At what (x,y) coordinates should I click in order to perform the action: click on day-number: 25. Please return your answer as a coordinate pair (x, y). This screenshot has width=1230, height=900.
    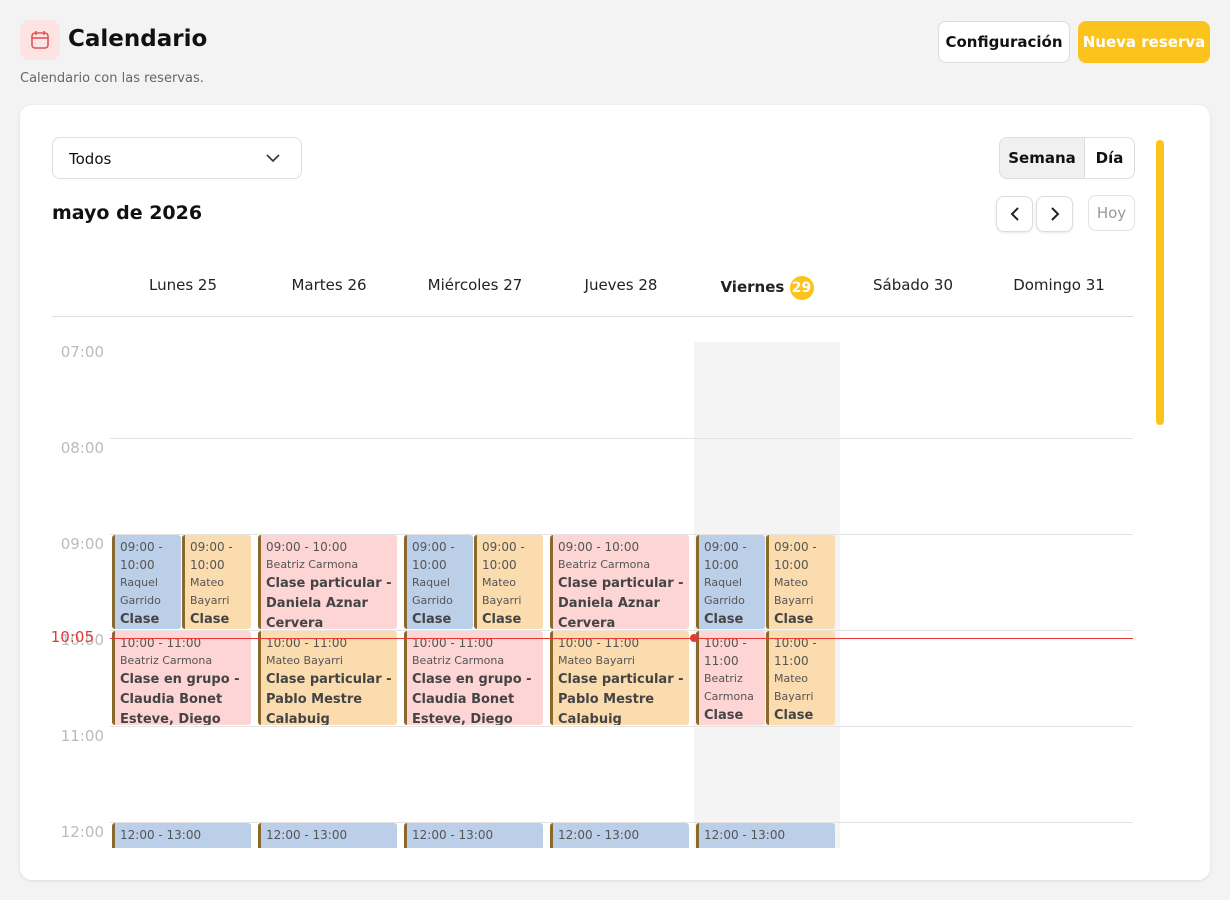
    Looking at the image, I should click on (207, 285).